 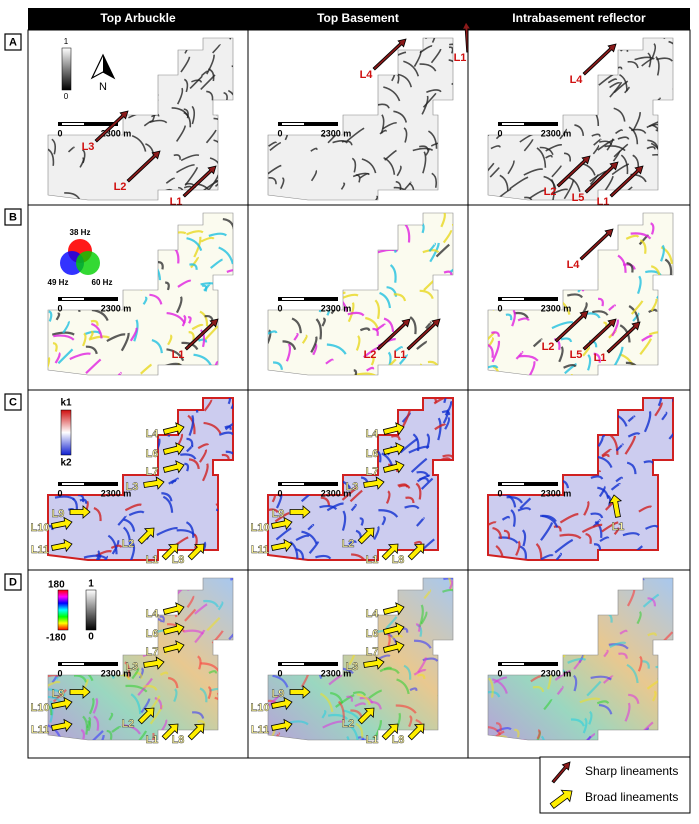 What do you see at coordinates (580, 479) in the screenshot?
I see `map-area` at bounding box center [580, 479].